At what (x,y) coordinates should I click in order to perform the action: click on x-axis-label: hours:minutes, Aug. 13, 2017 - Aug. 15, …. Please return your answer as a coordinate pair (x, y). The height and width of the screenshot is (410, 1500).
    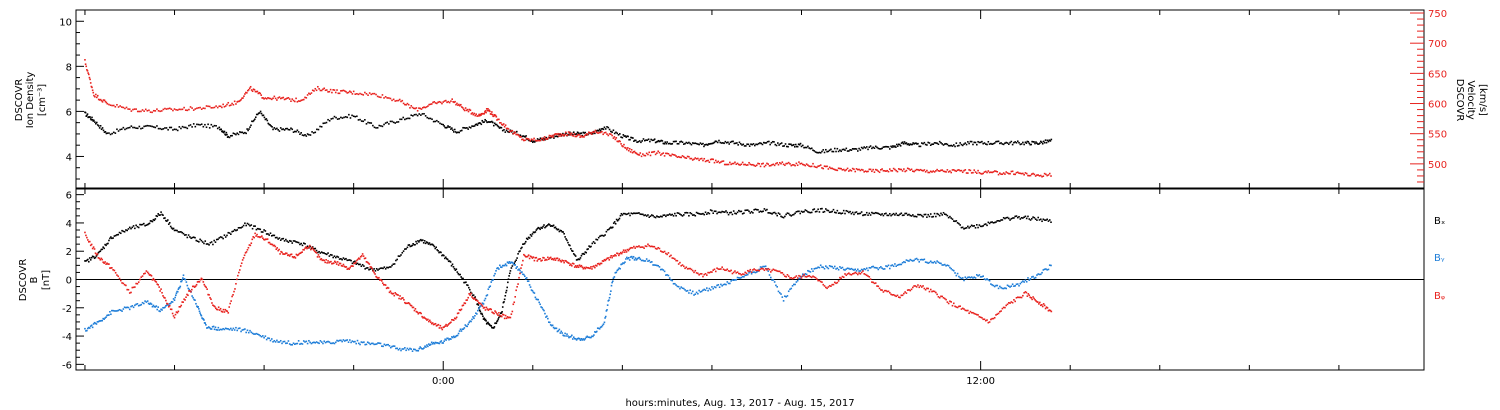
    Looking at the image, I should click on (739, 403).